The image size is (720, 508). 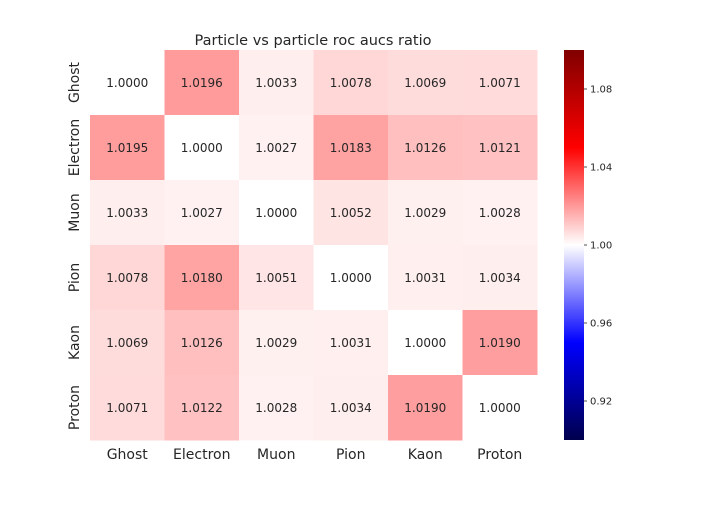 I want to click on x-tick-label: Muon, so click(x=276, y=455).